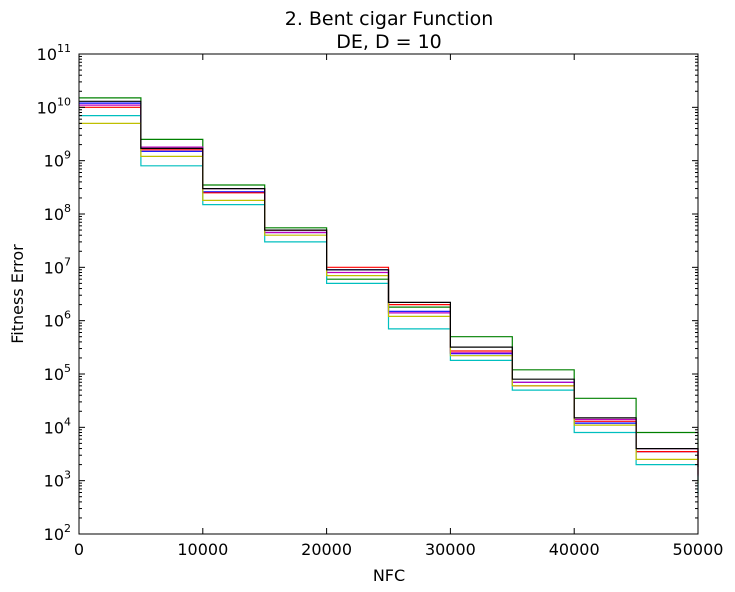  I want to click on x-tick-label: 50000, so click(698, 549).